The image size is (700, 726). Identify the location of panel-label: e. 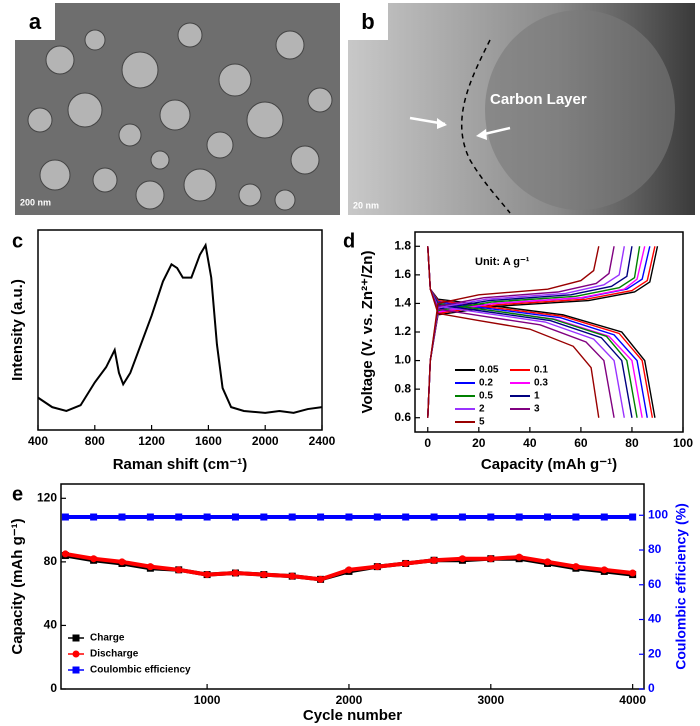
(17, 494).